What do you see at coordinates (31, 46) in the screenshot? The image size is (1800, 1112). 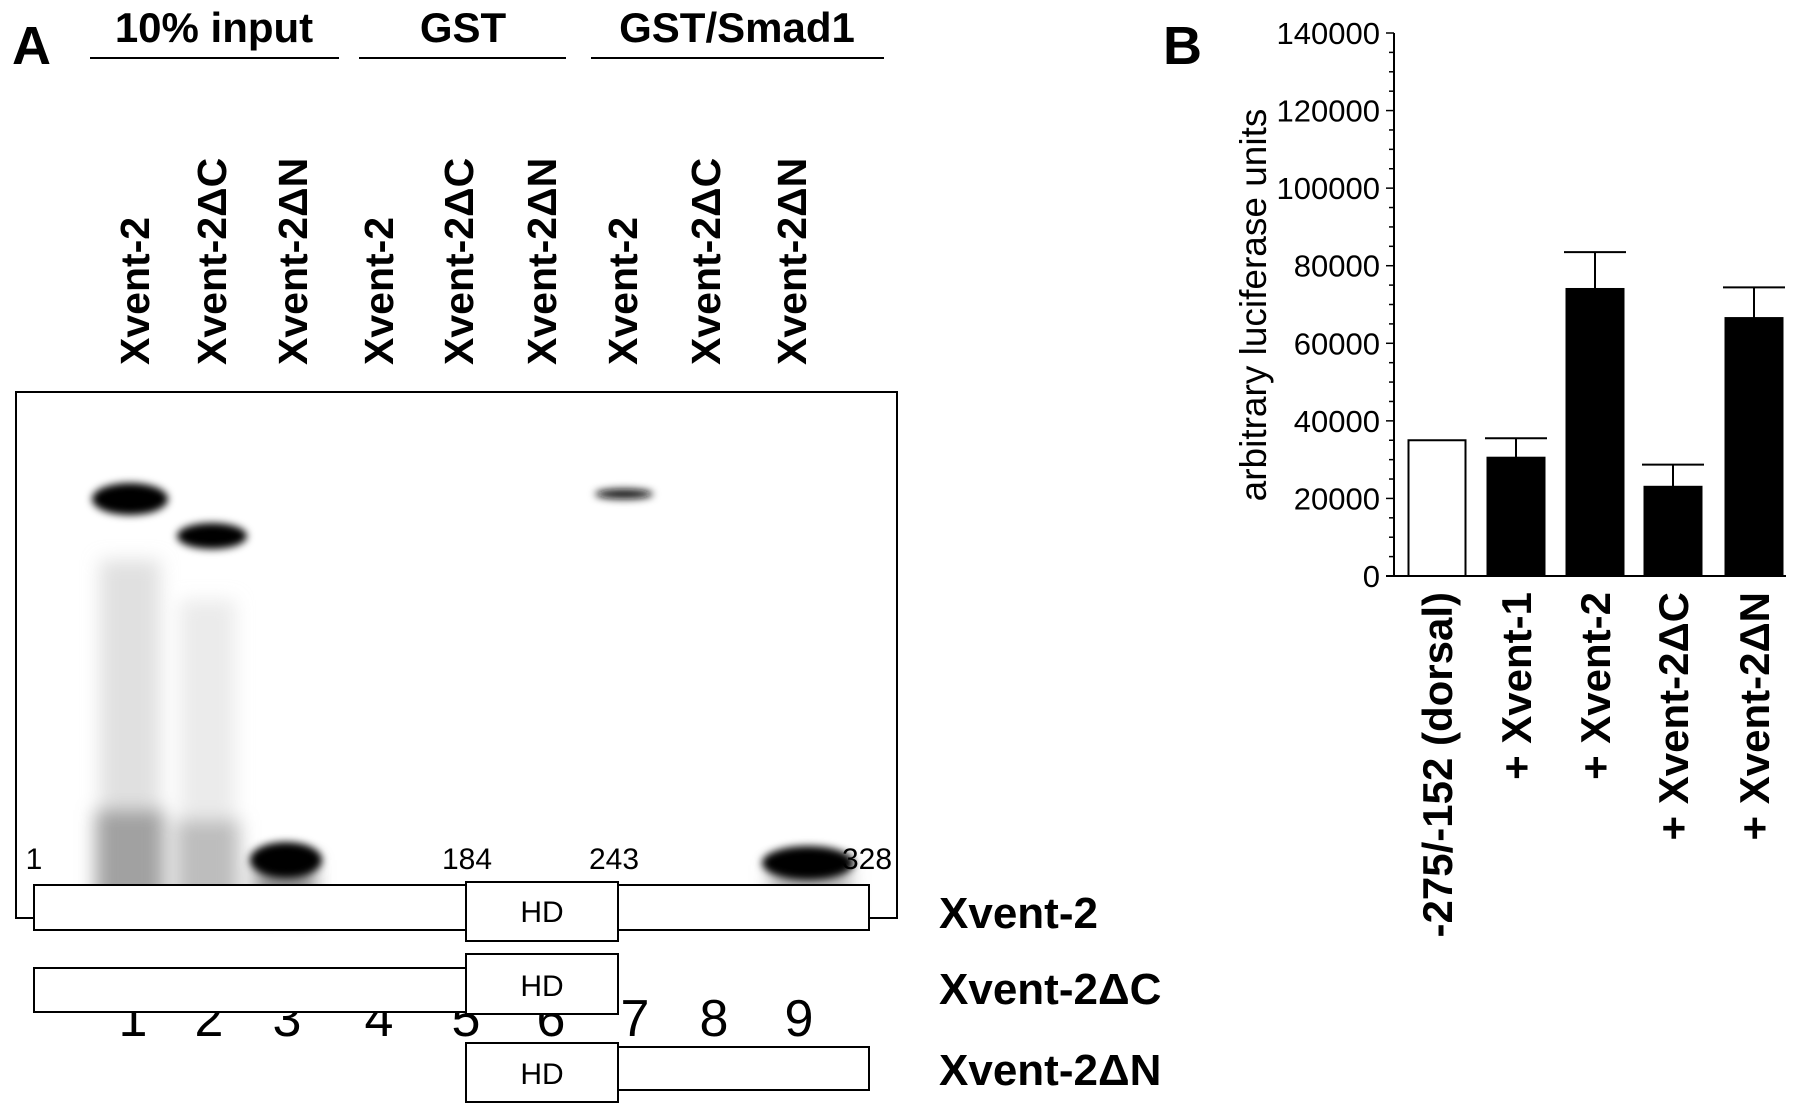 I see `panel-a-label: A` at bounding box center [31, 46].